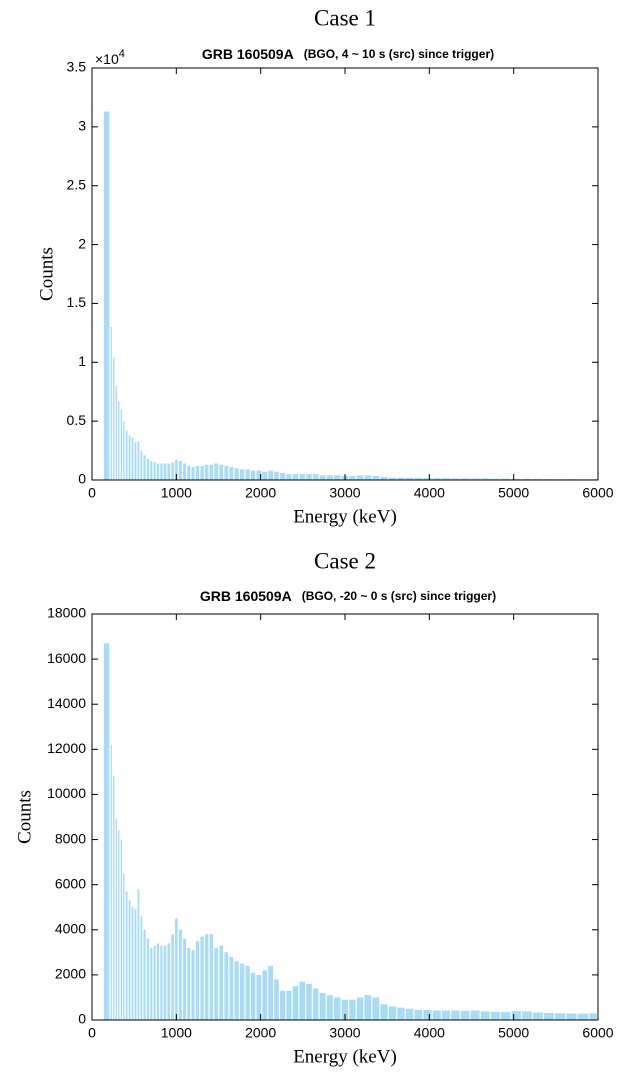 Image resolution: width=641 pixels, height=1074 pixels. What do you see at coordinates (260, 493) in the screenshot?
I see `x-tick-label: 2000` at bounding box center [260, 493].